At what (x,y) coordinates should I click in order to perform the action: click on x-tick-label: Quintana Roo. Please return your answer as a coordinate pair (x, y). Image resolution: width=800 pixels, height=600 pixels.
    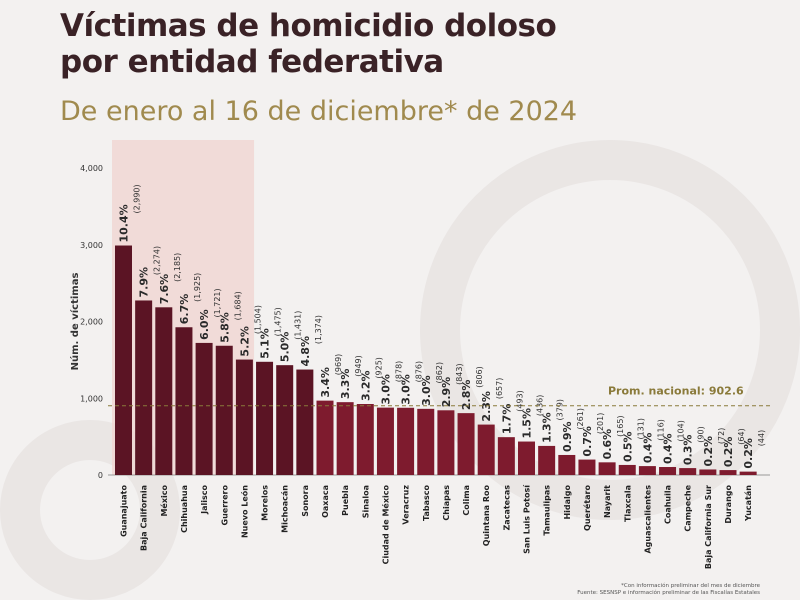
    Looking at the image, I should click on (486, 515).